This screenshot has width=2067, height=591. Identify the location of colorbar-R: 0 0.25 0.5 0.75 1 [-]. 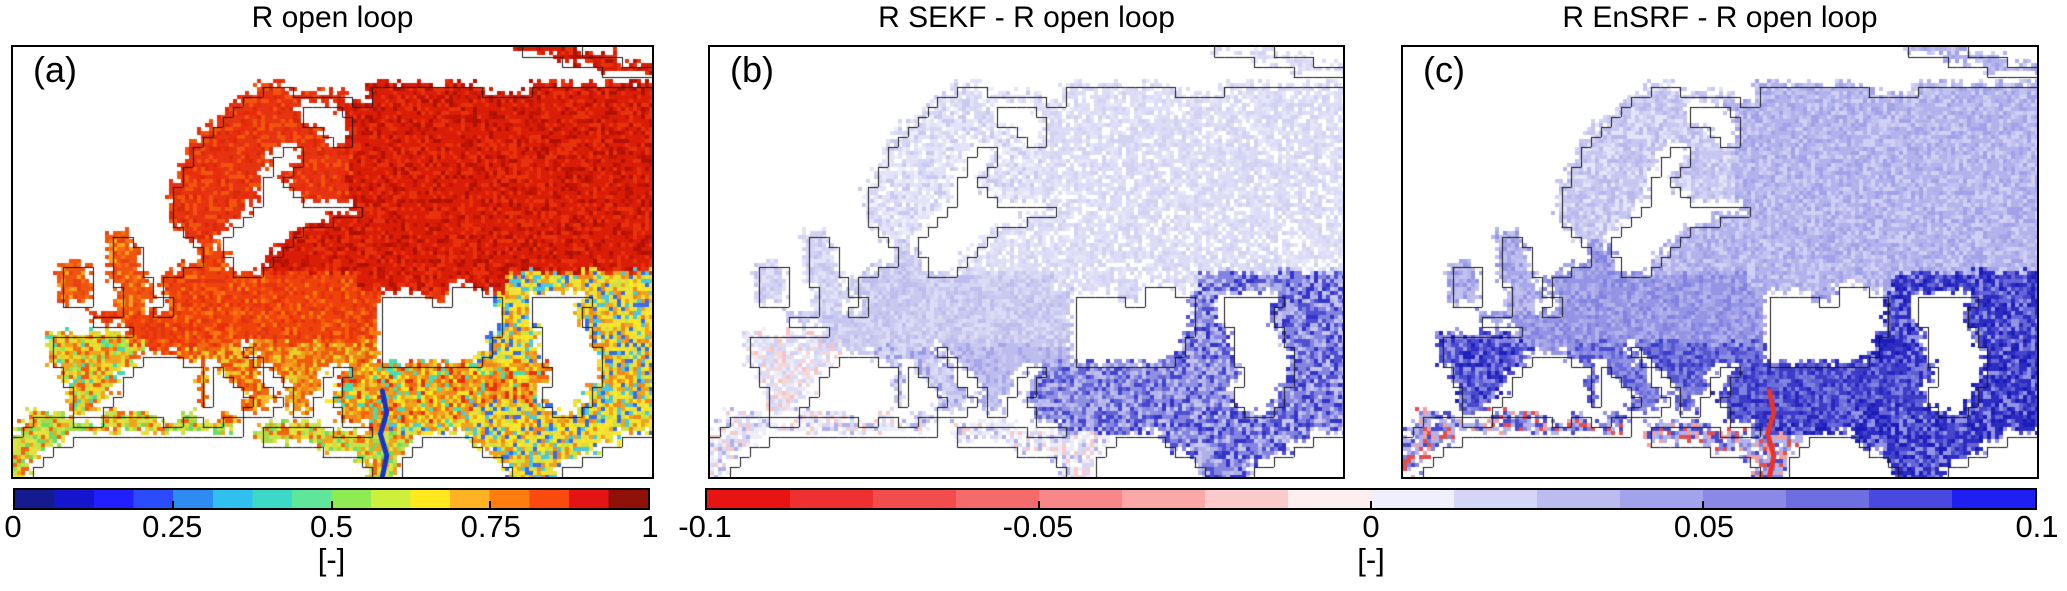
(331, 532).